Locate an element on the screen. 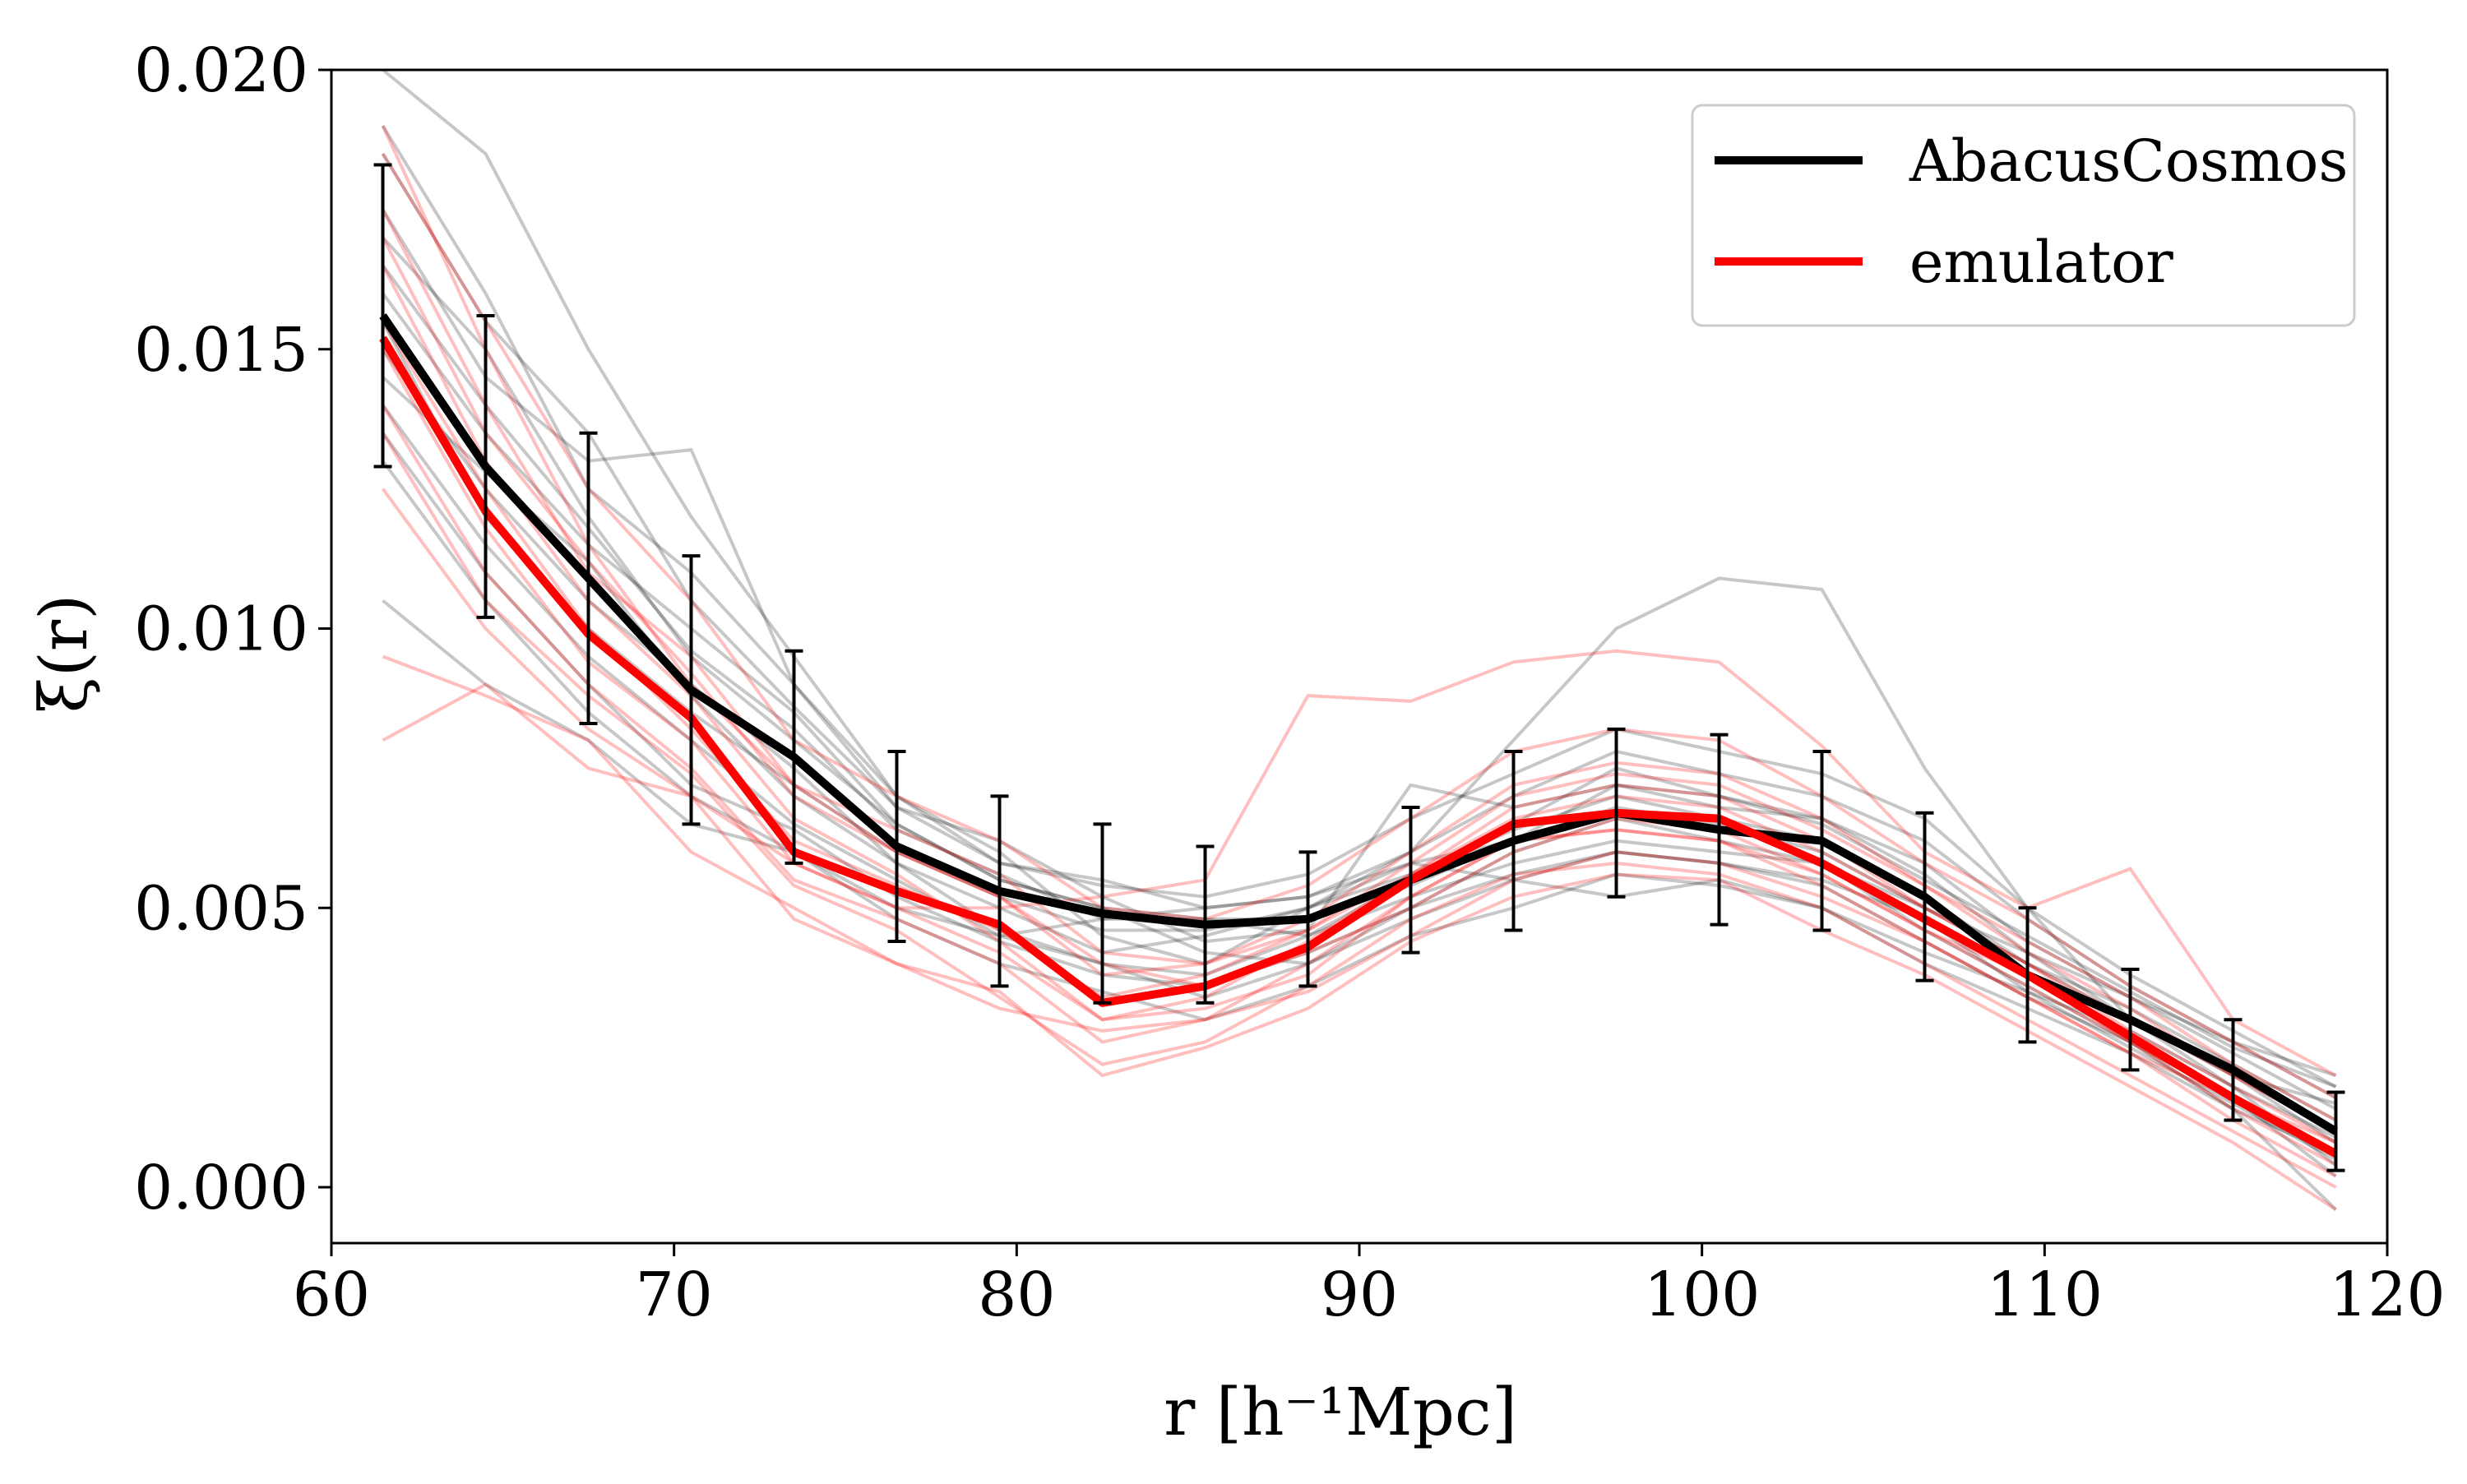 The image size is (2467, 1484). x-tick-label: 100 is located at coordinates (1702, 1295).